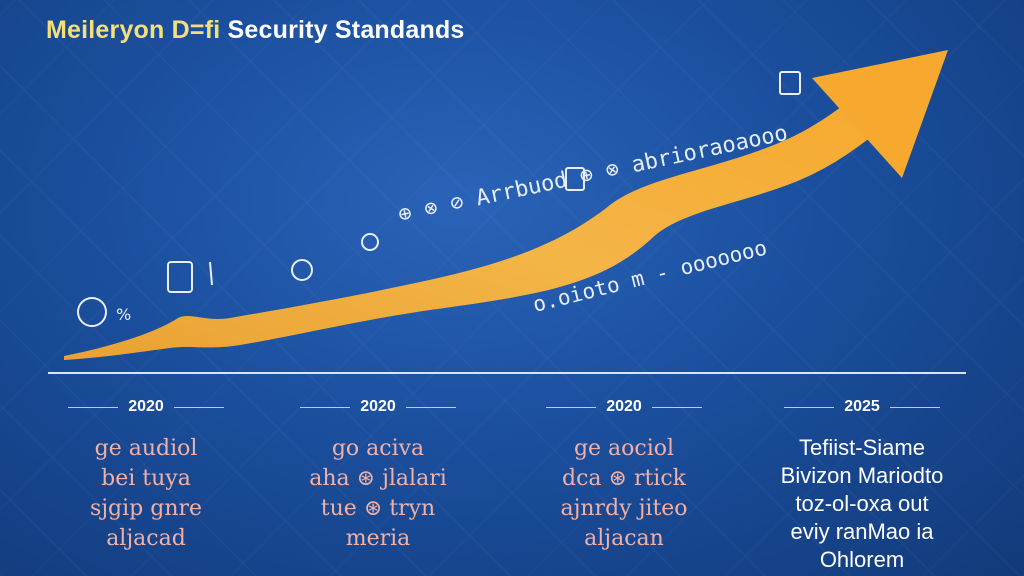 This screenshot has width=1024, height=576. I want to click on description-line: ajnrdy jiteo, so click(624, 508).